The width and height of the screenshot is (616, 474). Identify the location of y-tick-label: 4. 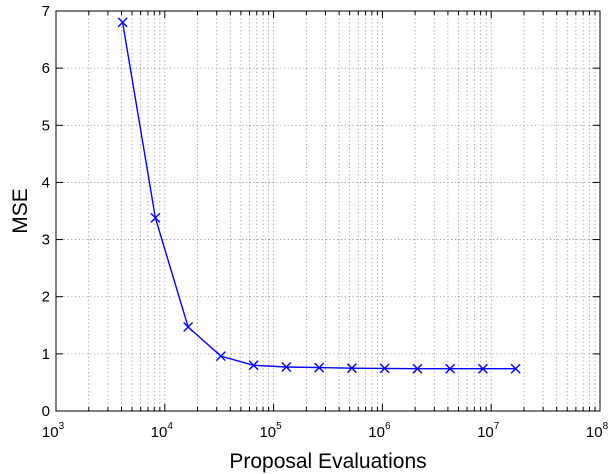
(46, 182).